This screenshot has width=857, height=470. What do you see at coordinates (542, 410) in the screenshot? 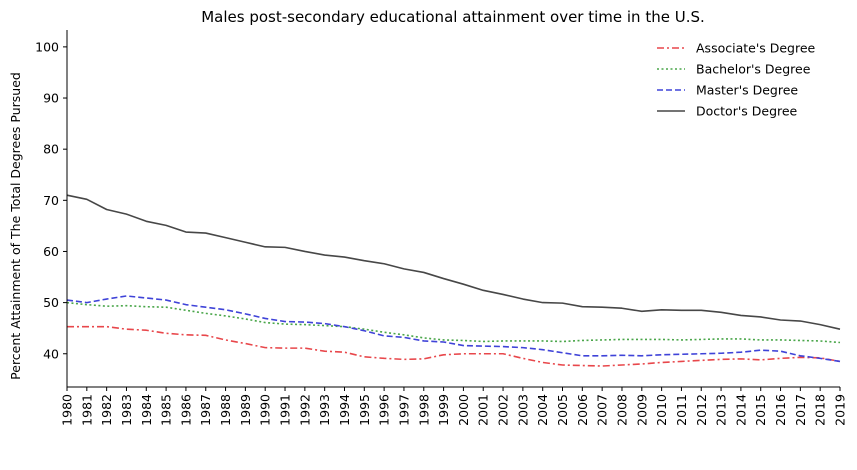
I see `x-tick-label: 2004` at bounding box center [542, 410].